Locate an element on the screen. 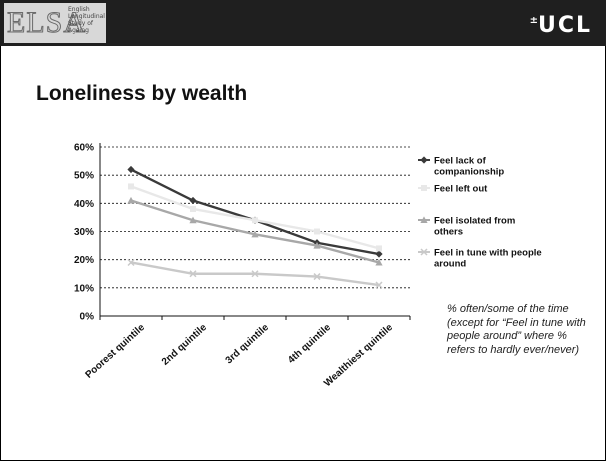 This screenshot has width=606, height=461. y-tick-label: 10% is located at coordinates (84, 288).